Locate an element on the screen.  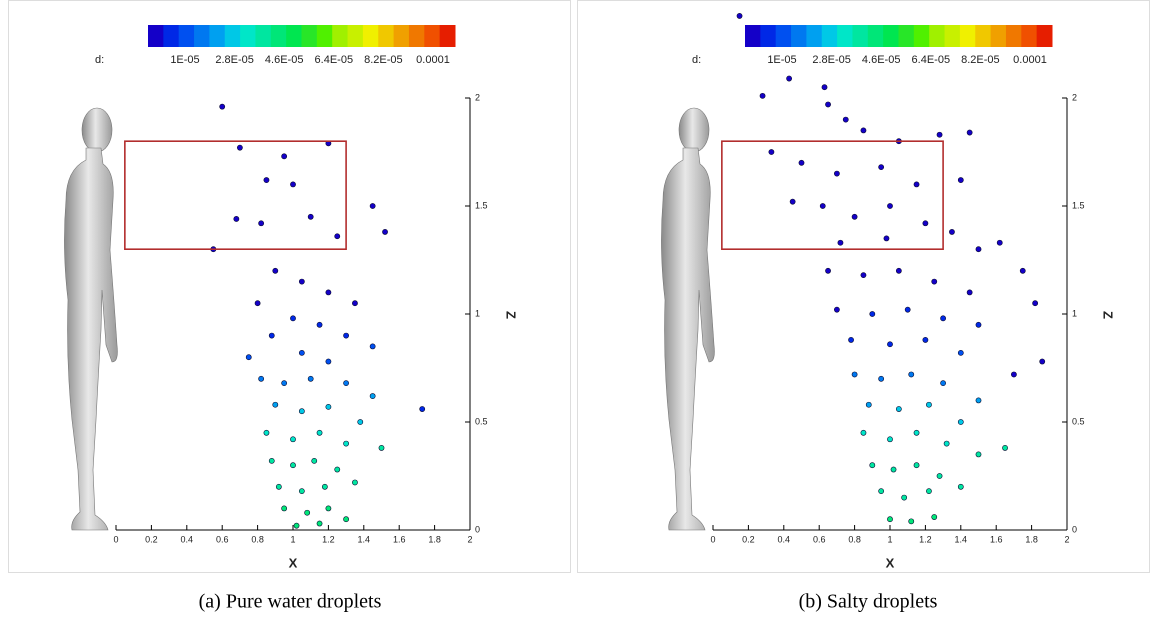
x-tick-label: 0.8 is located at coordinates (854, 539).